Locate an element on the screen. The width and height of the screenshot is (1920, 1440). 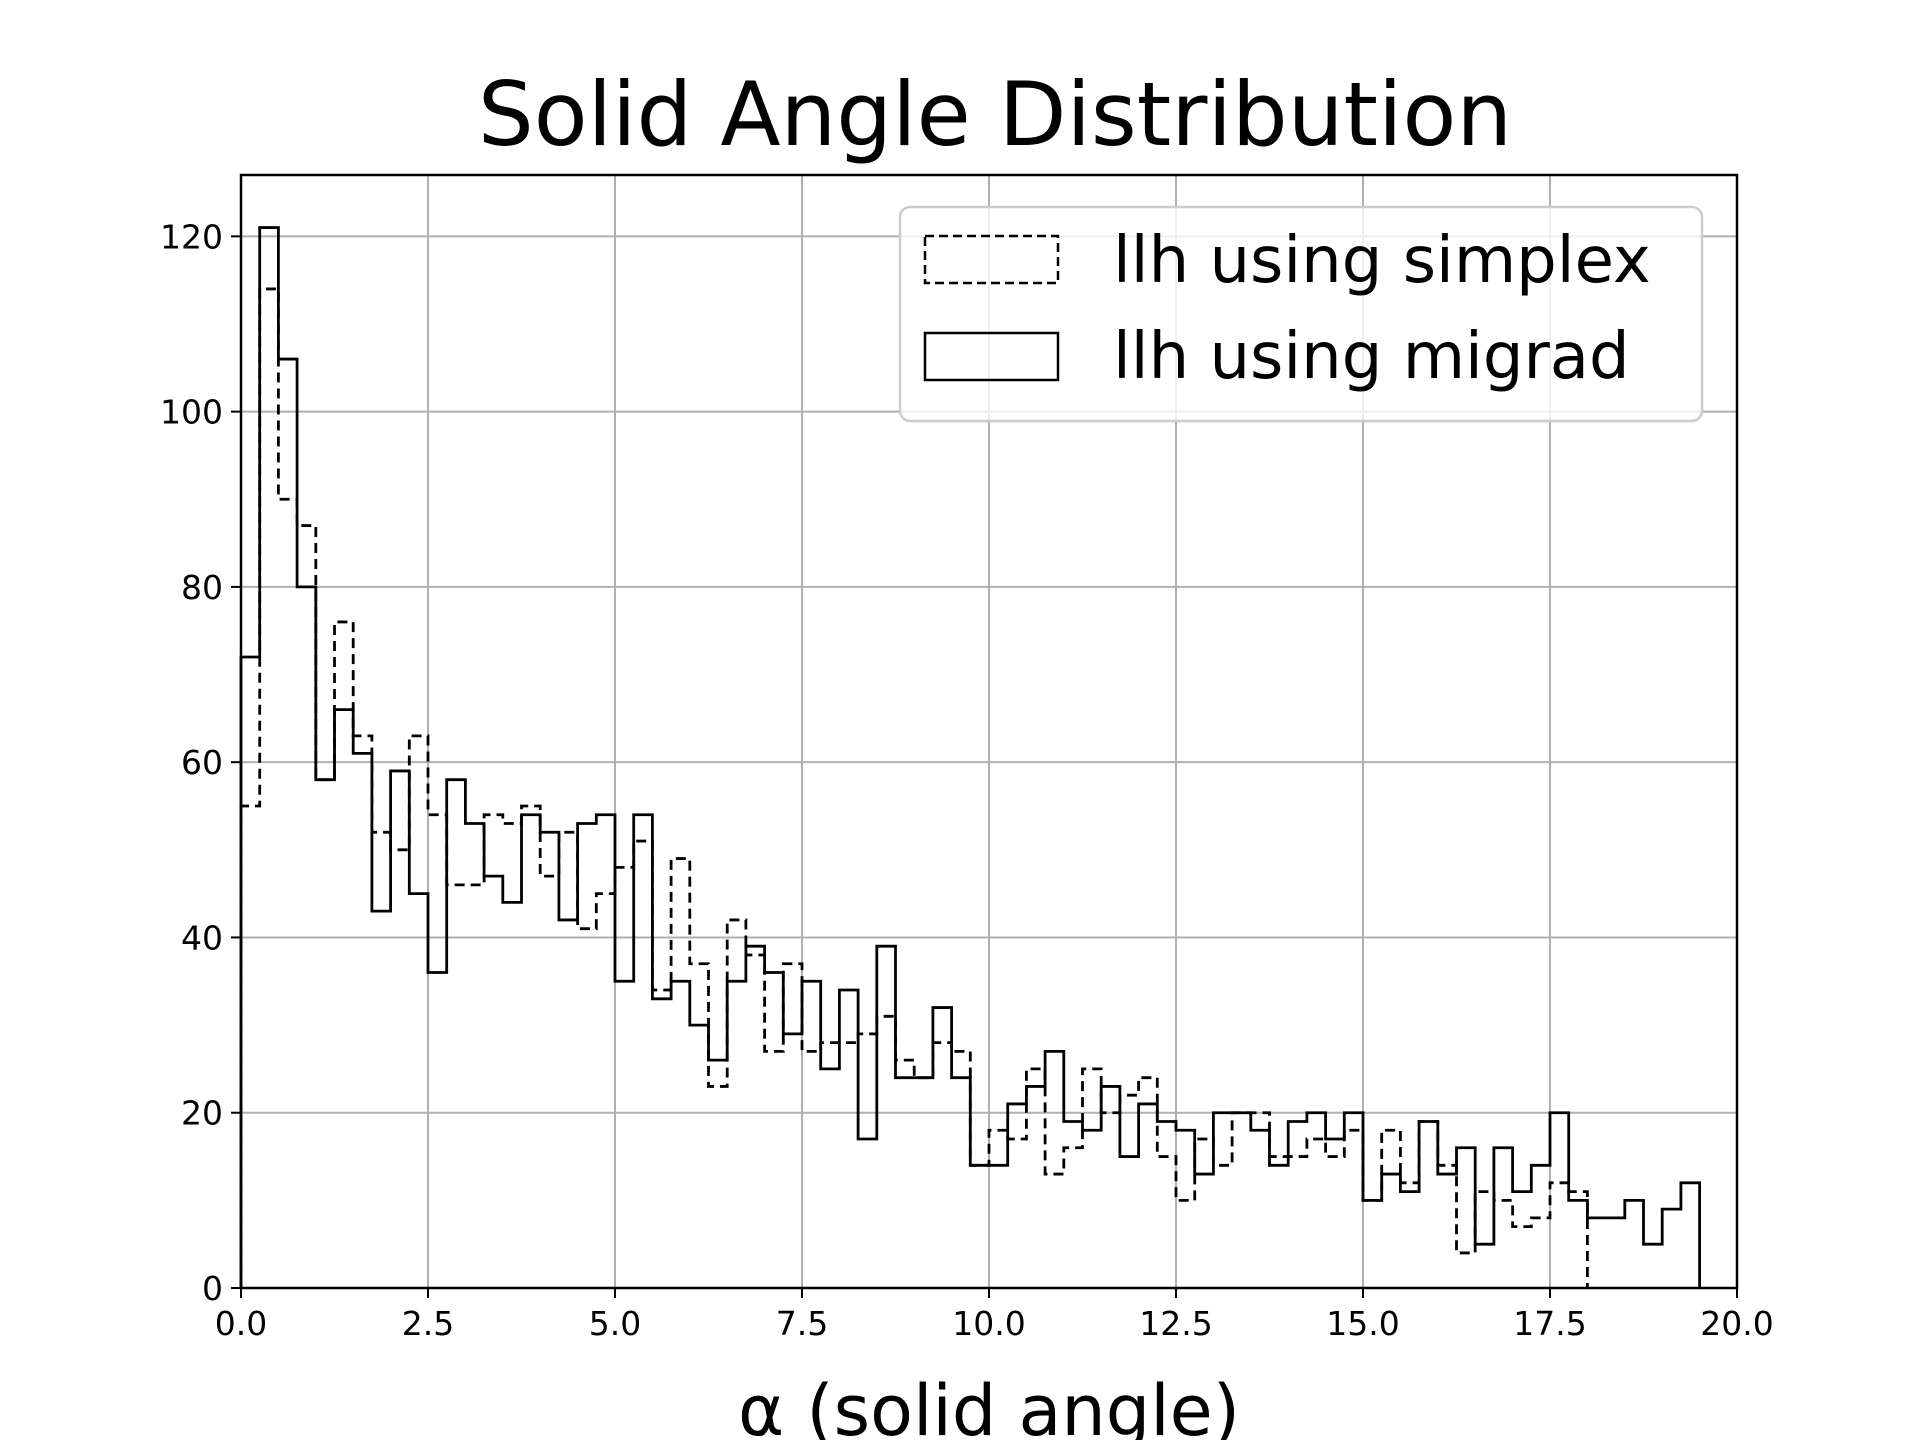
x-axis-ticks: 0.0 2.5 5.0 7.5 10.0 12.5 15.0 17.5 20.0 is located at coordinates (994, 1315).